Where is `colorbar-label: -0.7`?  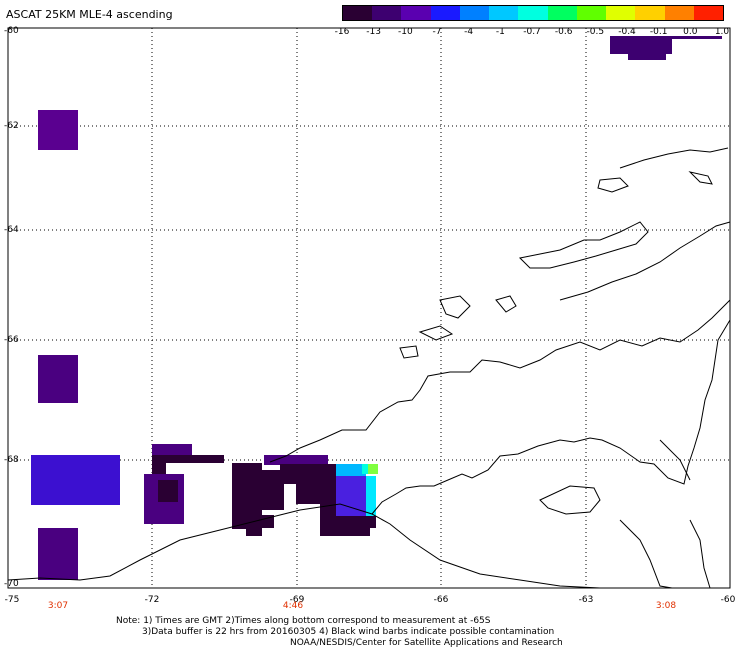 colorbar-label: -0.7 is located at coordinates (532, 32).